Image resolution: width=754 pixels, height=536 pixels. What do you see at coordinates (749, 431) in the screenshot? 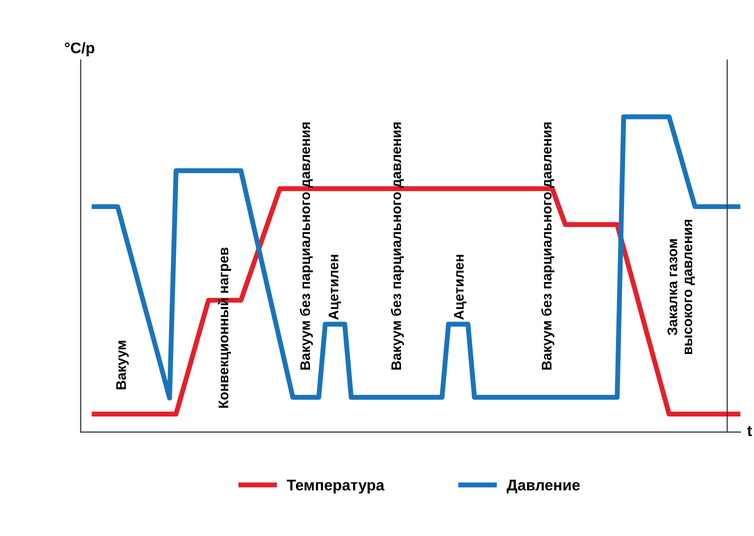
I see `x-axis-title: t` at bounding box center [749, 431].